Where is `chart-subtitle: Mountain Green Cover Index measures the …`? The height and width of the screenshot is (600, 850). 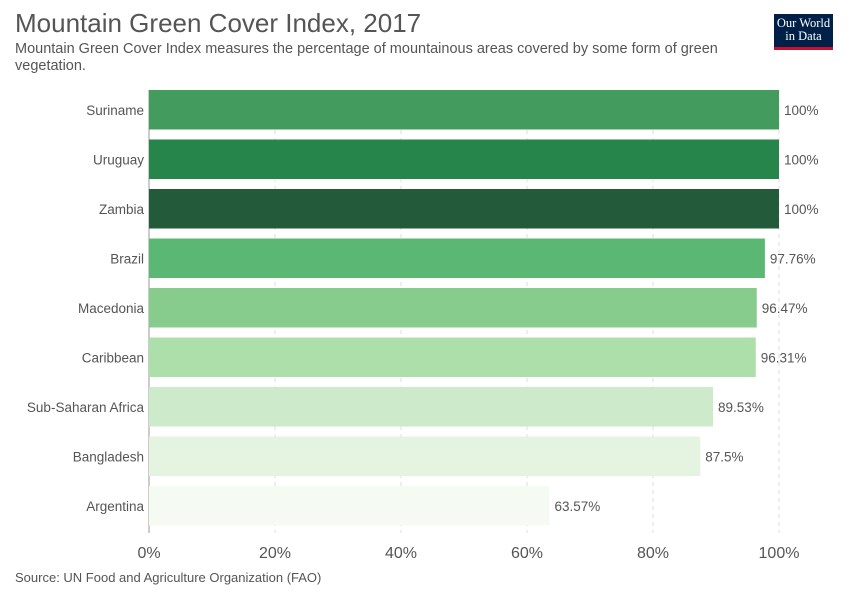 chart-subtitle: Mountain Green Cover Index measures the … is located at coordinates (366, 57).